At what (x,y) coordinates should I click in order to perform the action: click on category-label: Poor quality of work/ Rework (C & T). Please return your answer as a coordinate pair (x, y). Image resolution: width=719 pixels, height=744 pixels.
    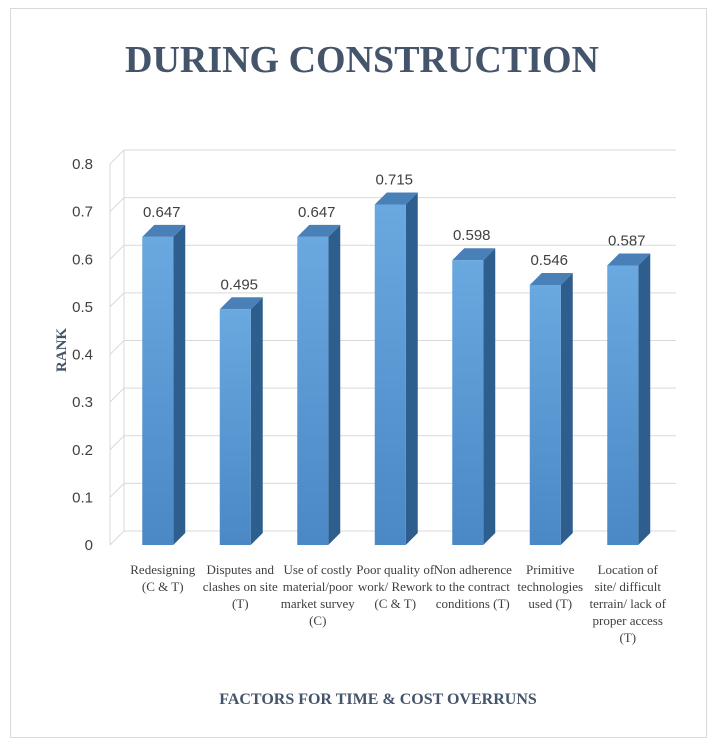
    Looking at the image, I should click on (395, 586).